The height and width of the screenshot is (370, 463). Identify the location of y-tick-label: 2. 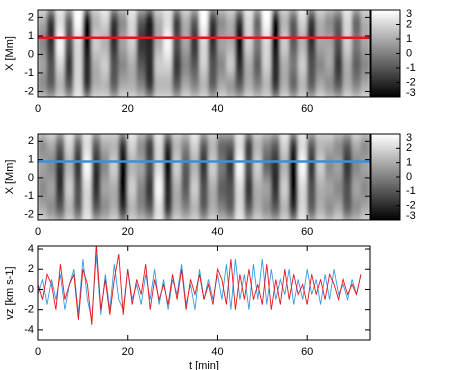
(31, 141).